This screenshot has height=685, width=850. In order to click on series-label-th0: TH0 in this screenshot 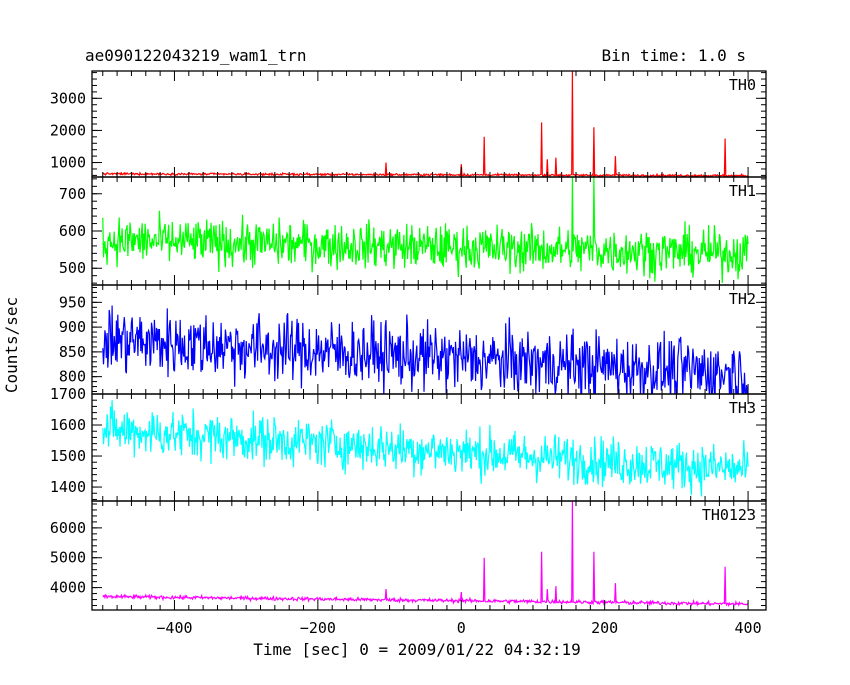, I will do `click(742, 85)`.